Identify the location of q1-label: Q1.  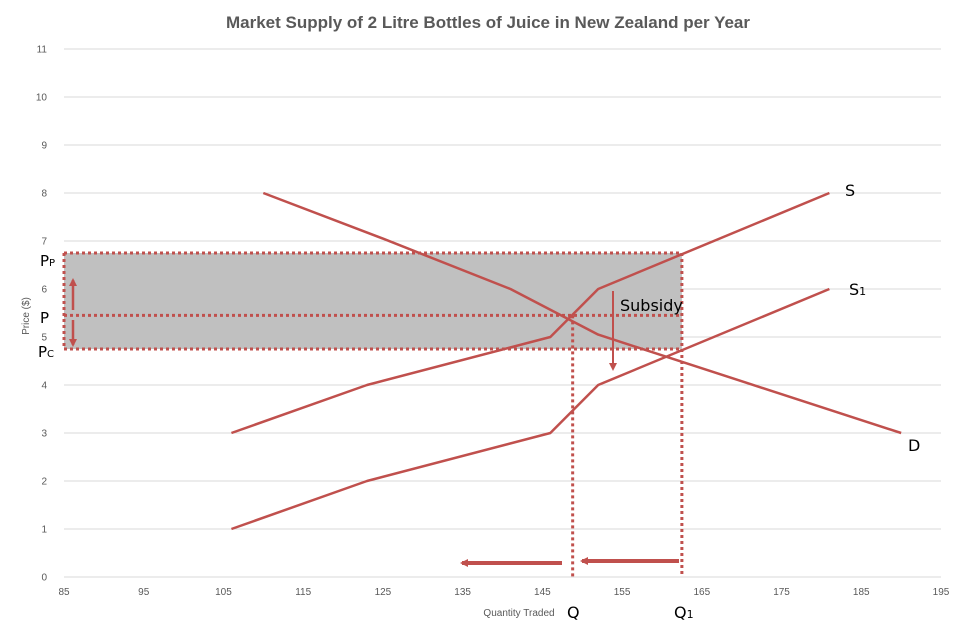
(684, 612).